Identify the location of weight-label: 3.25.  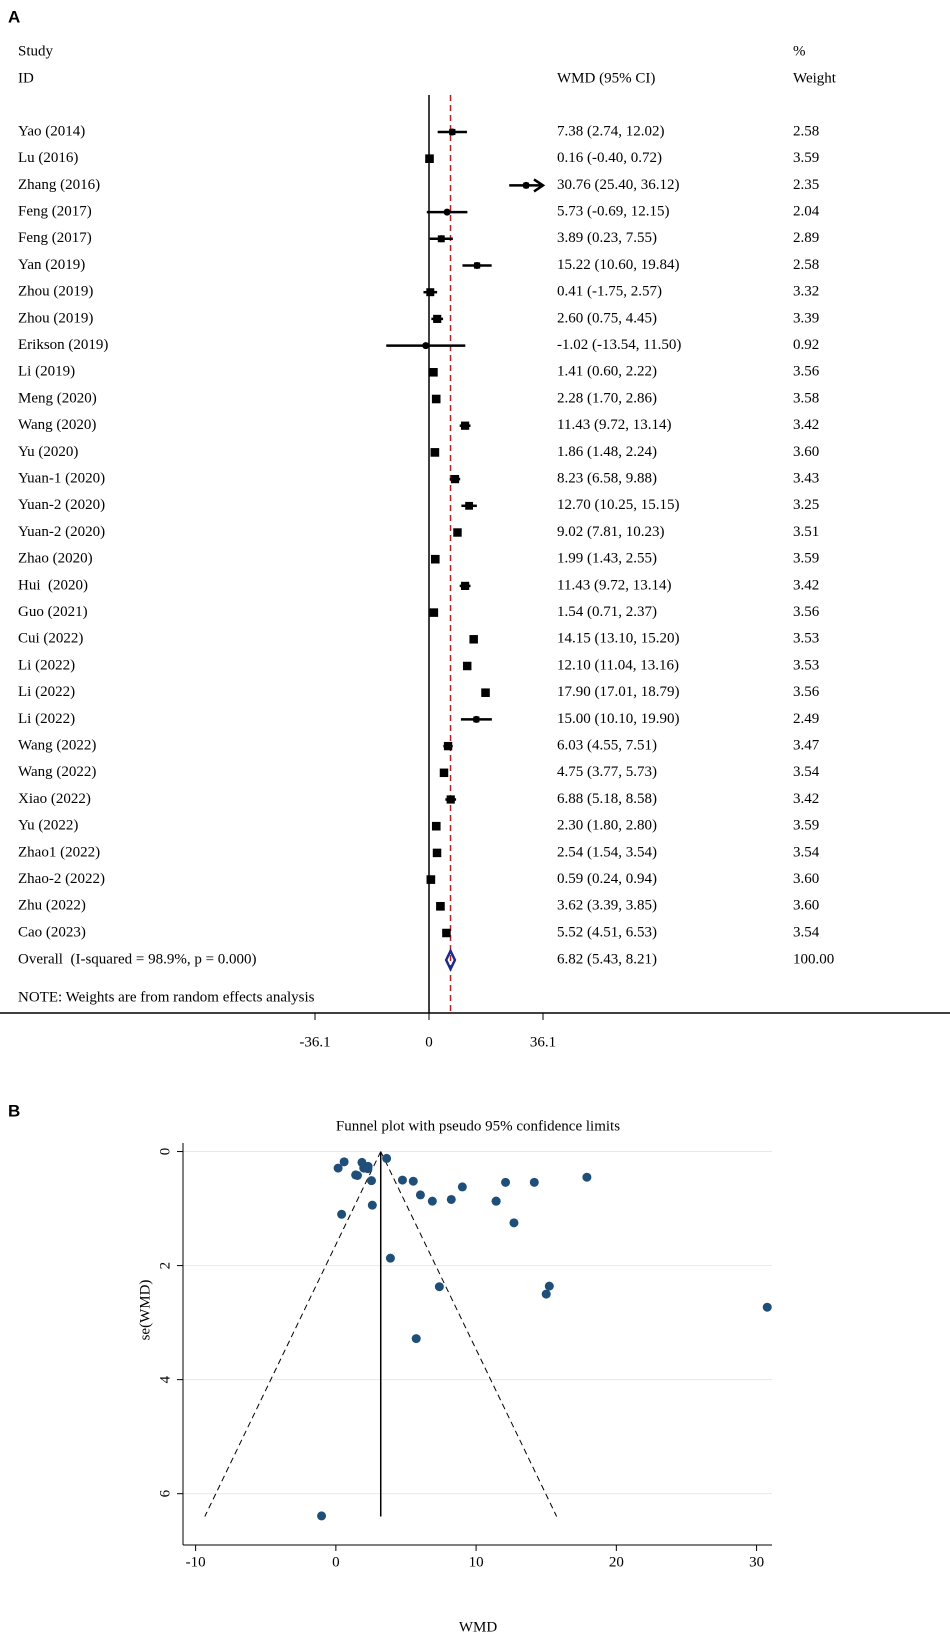
(806, 505).